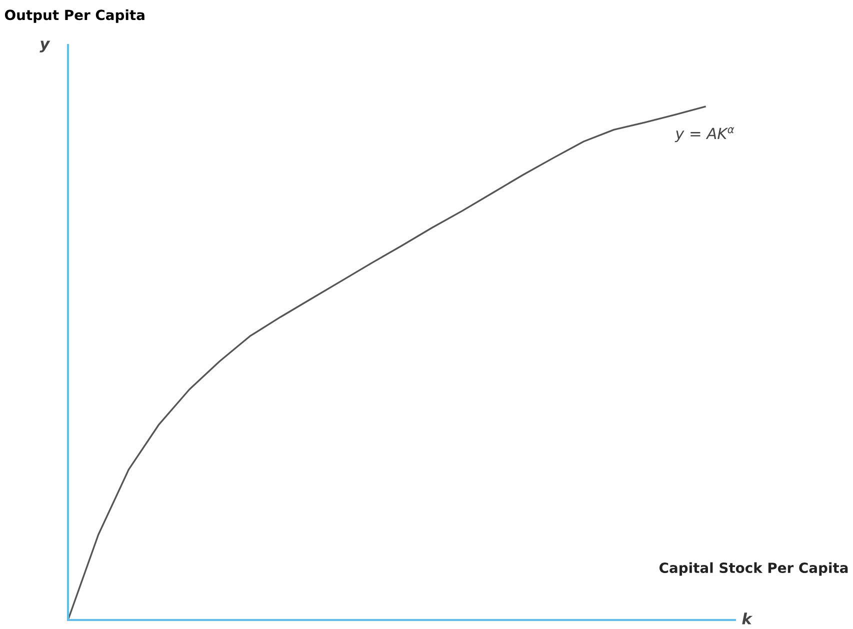 The image size is (853, 629). Describe the element at coordinates (754, 569) in the screenshot. I see `annotation: Capital Stock Per Capita` at that location.